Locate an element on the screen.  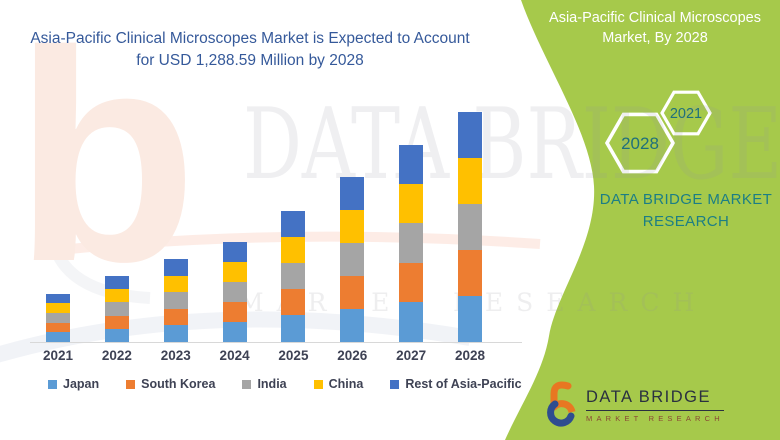
brand-text-line2: RESEARCH is located at coordinates (686, 221).